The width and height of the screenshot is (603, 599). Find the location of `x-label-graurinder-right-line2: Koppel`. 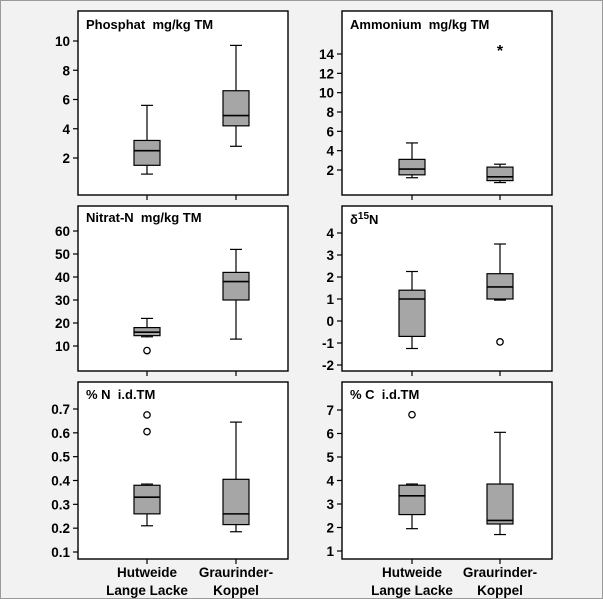

x-label-graurinder-right-line2: Koppel is located at coordinates (500, 590).